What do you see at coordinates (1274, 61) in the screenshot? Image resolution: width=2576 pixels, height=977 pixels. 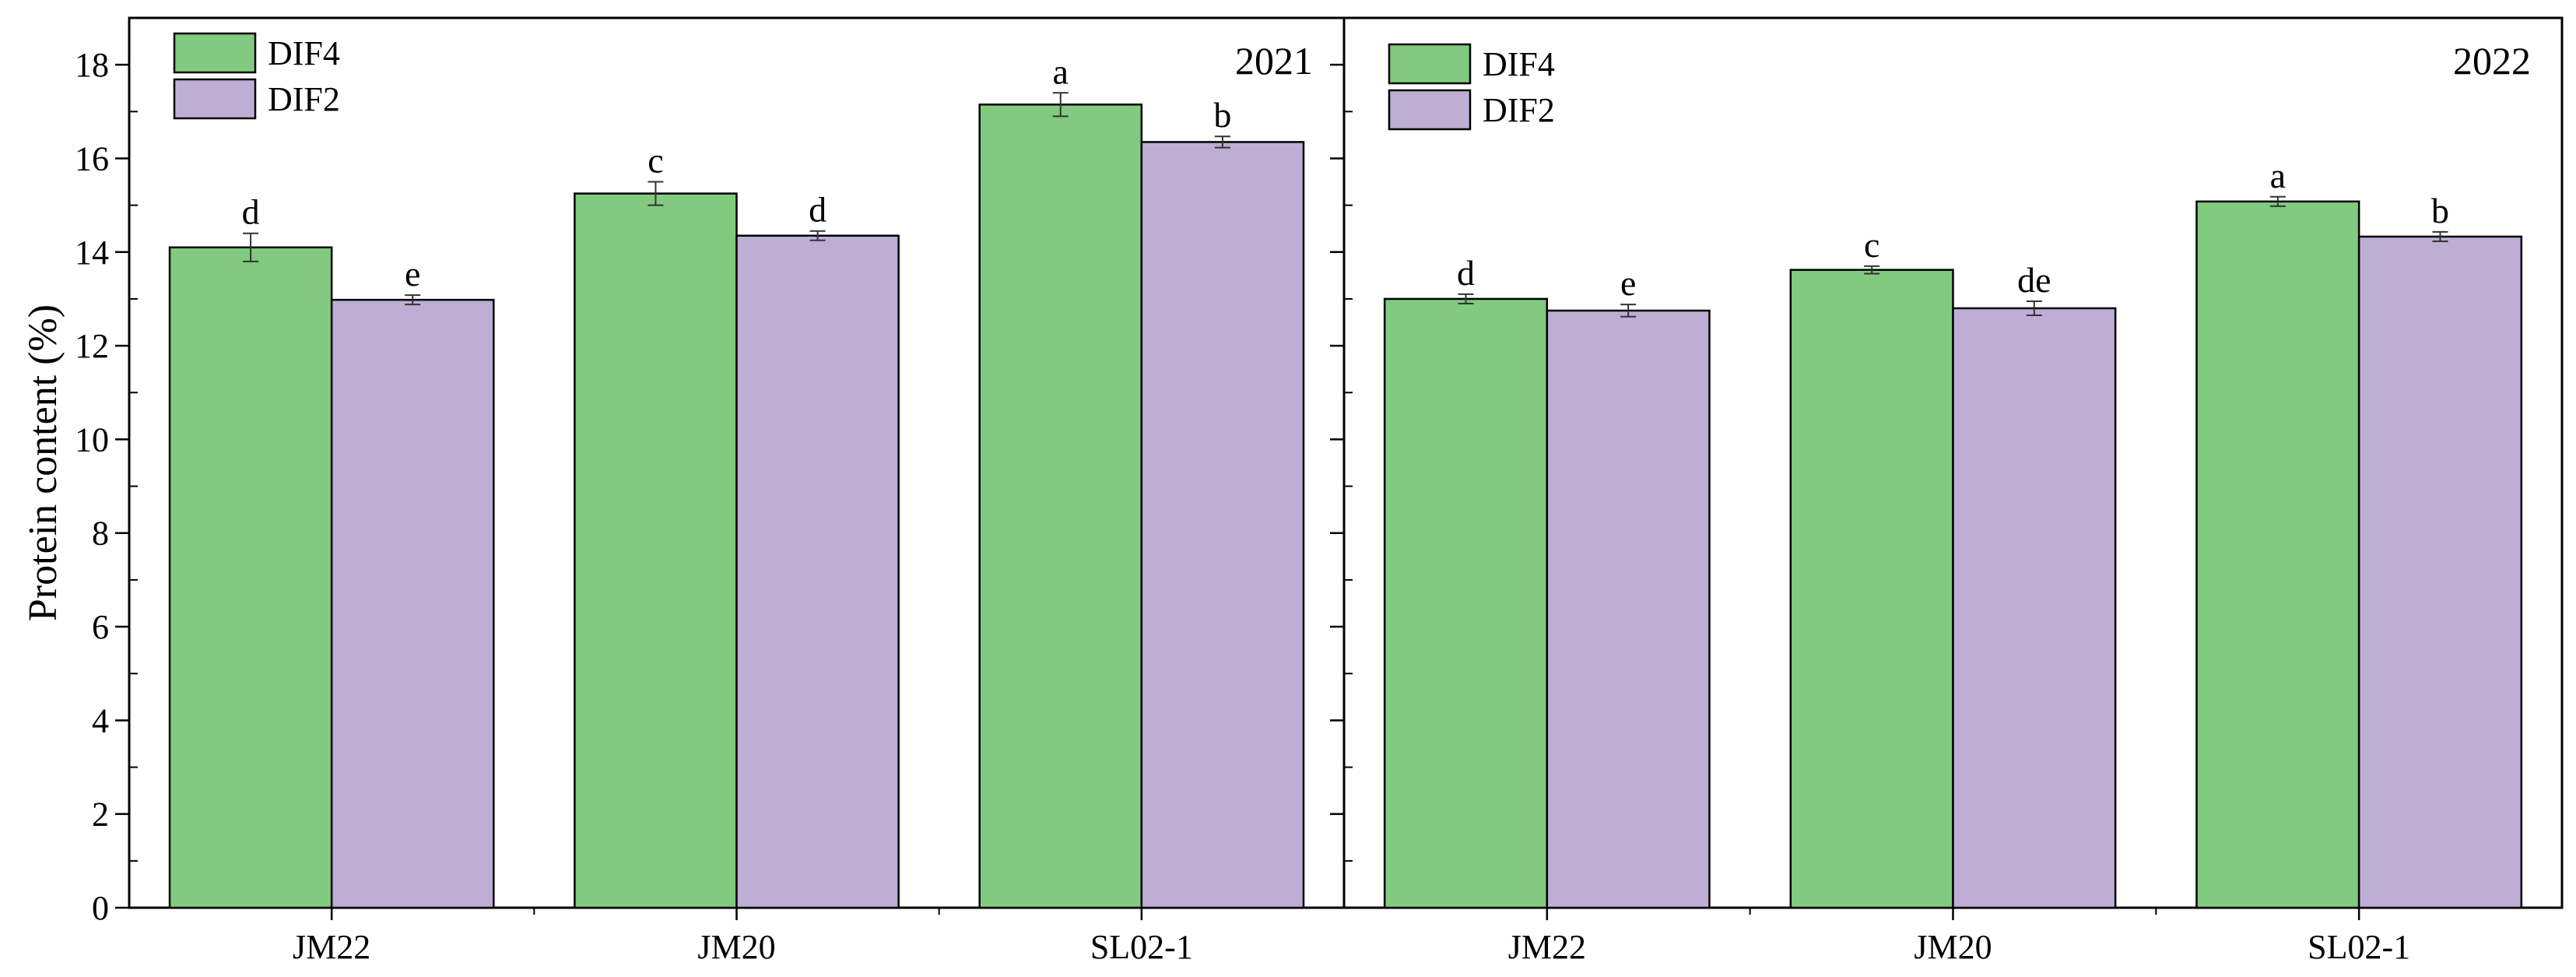 I see `panel-year-label: 2021` at bounding box center [1274, 61].